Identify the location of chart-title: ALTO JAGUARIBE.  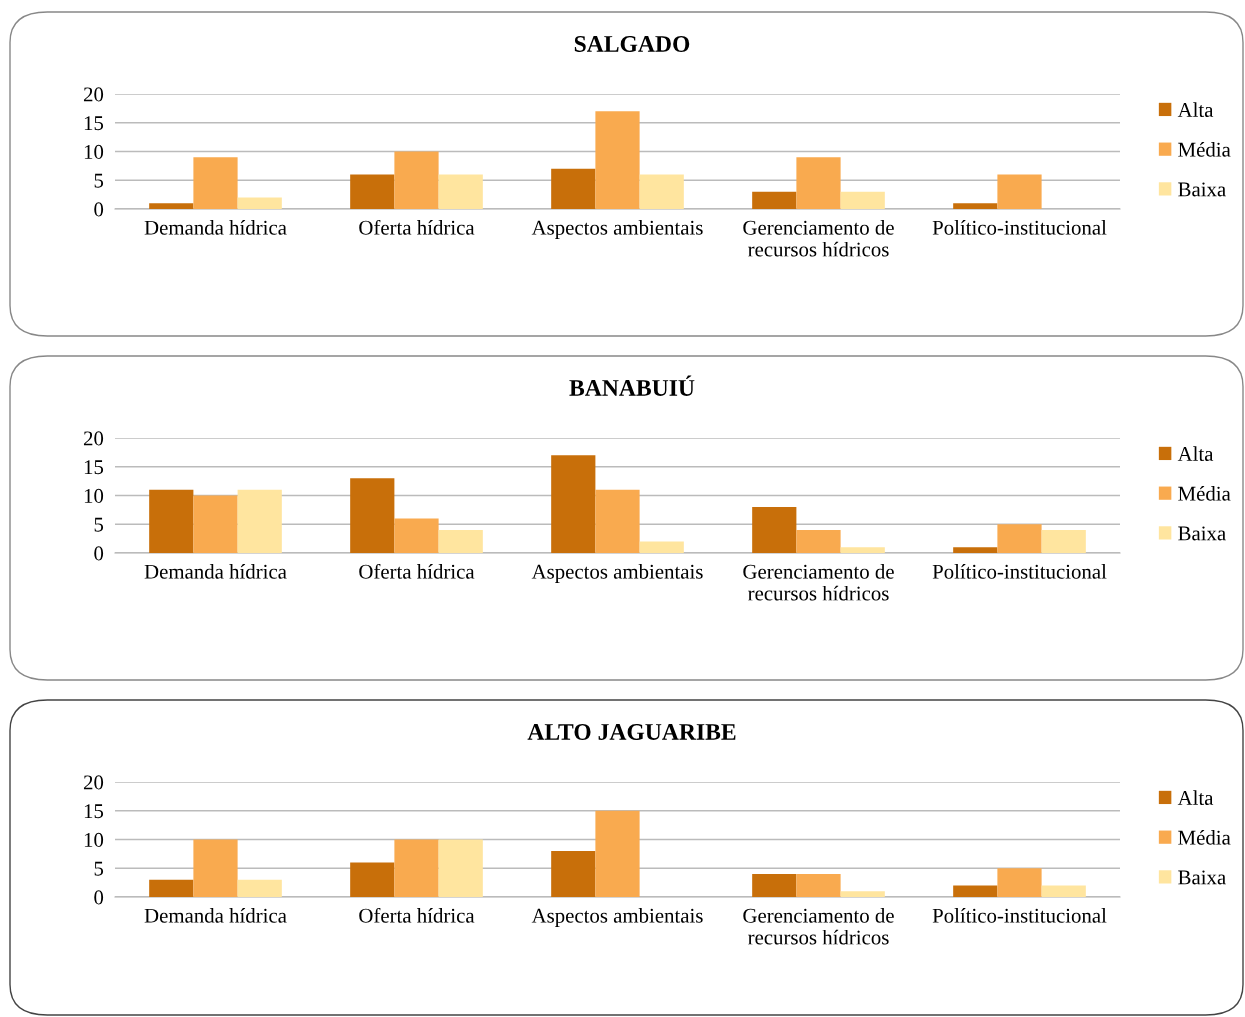
(631, 732).